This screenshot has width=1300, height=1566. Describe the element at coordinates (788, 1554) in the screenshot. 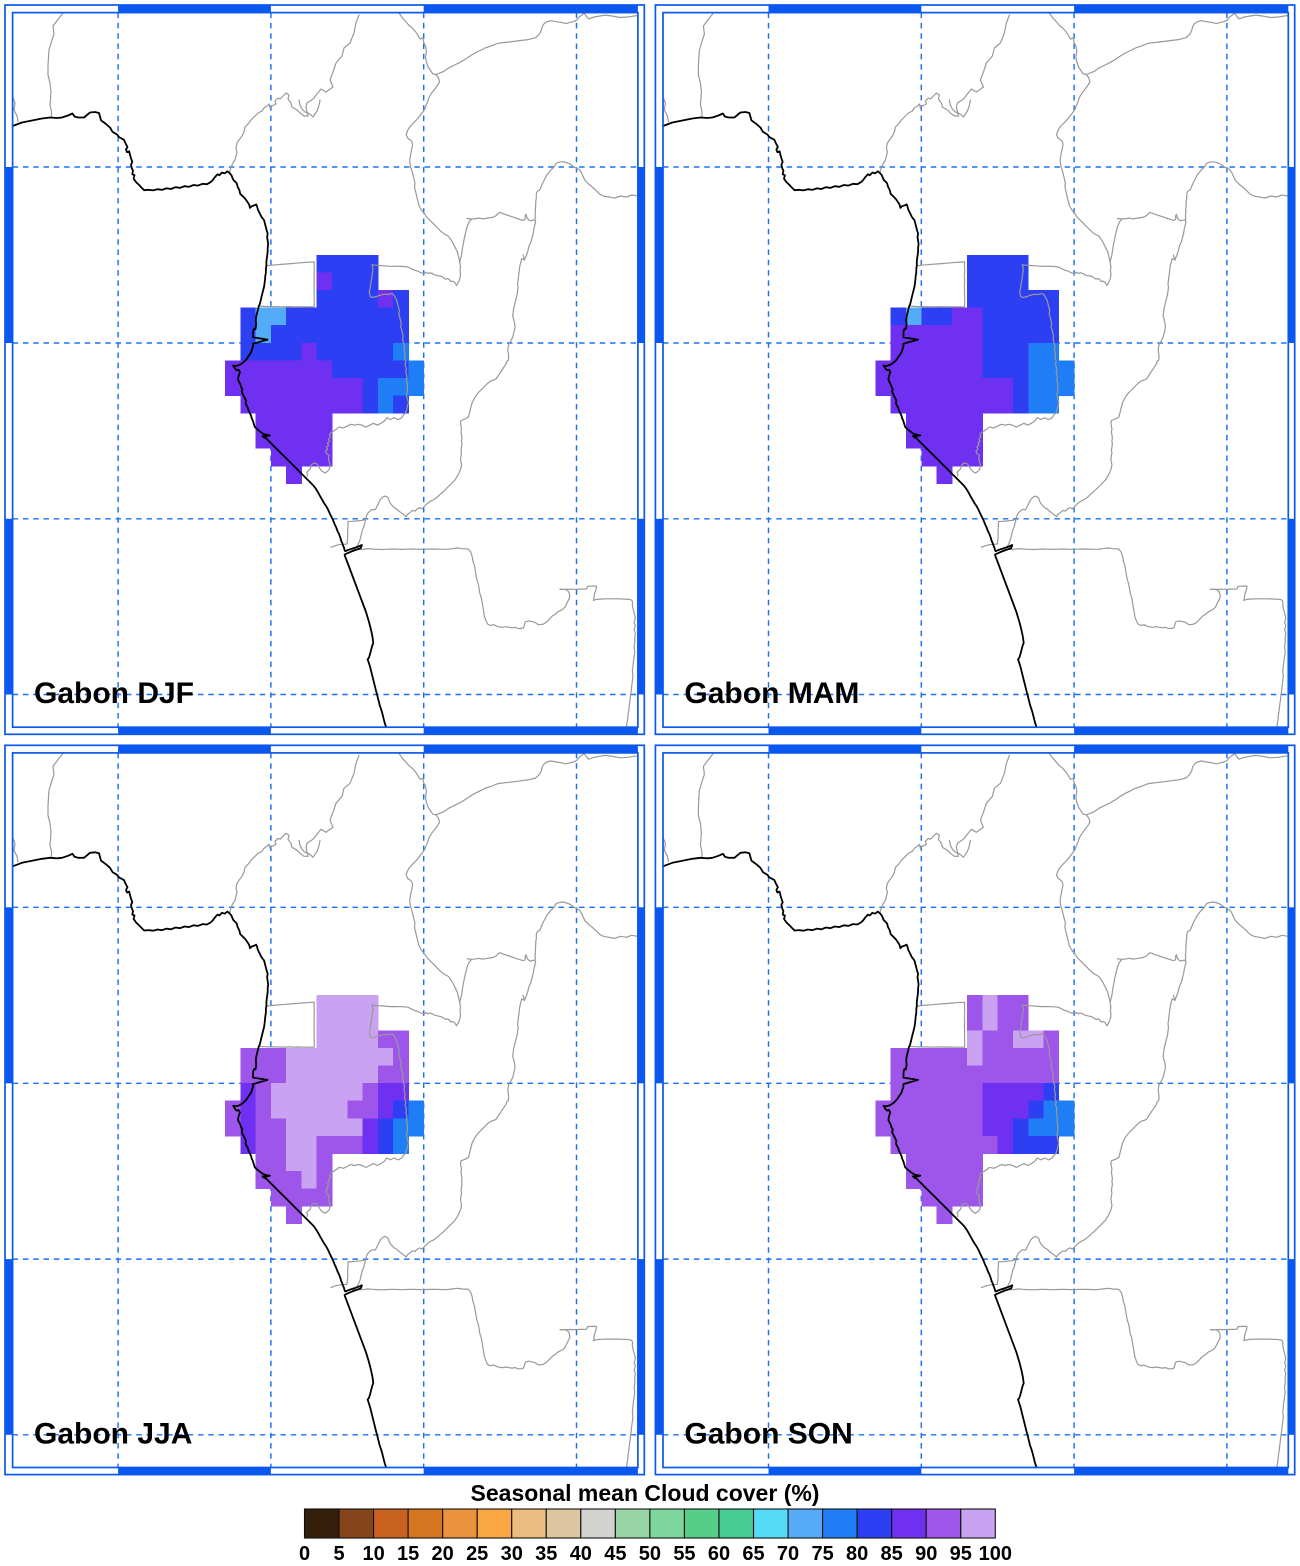

I see `svg-text: 70` at that location.